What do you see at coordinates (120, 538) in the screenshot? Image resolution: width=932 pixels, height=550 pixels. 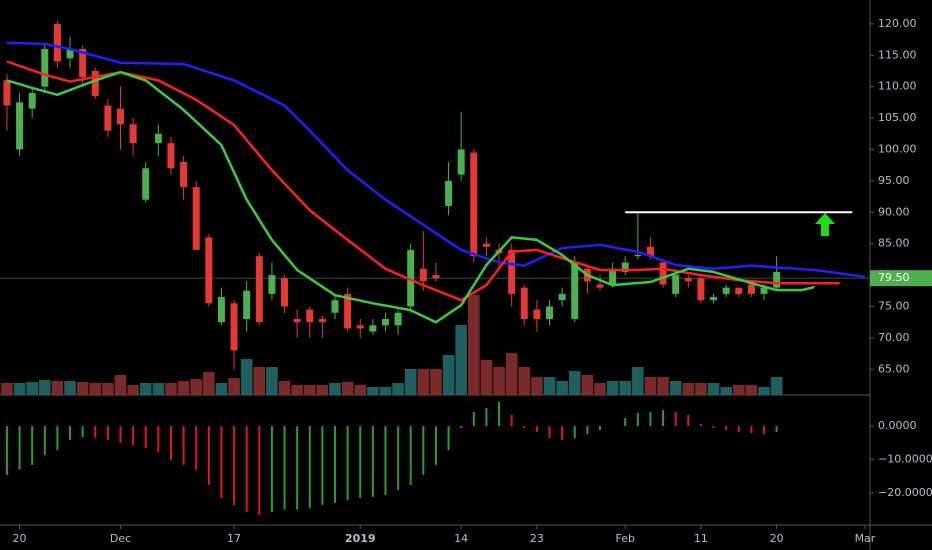 I see `x-tick-label: Dec` at bounding box center [120, 538].